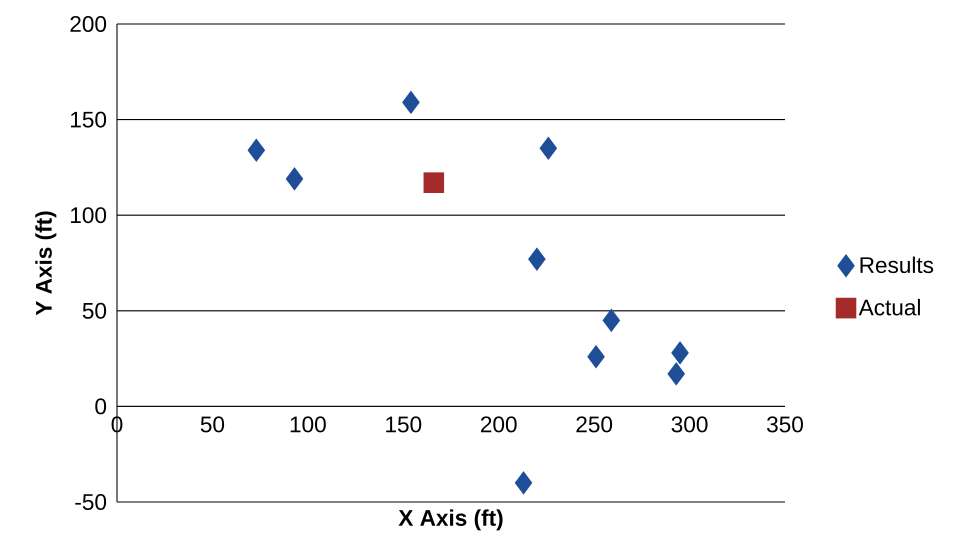  I want to click on x-tick-label: 300, so click(690, 424).